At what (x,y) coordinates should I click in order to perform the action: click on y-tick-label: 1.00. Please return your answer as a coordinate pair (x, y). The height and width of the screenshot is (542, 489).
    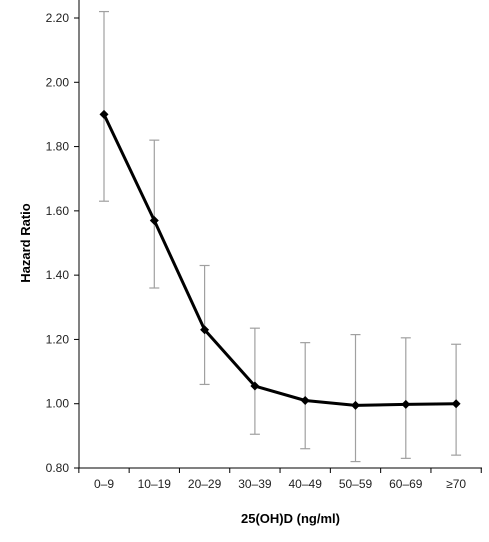
    Looking at the image, I should click on (58, 404).